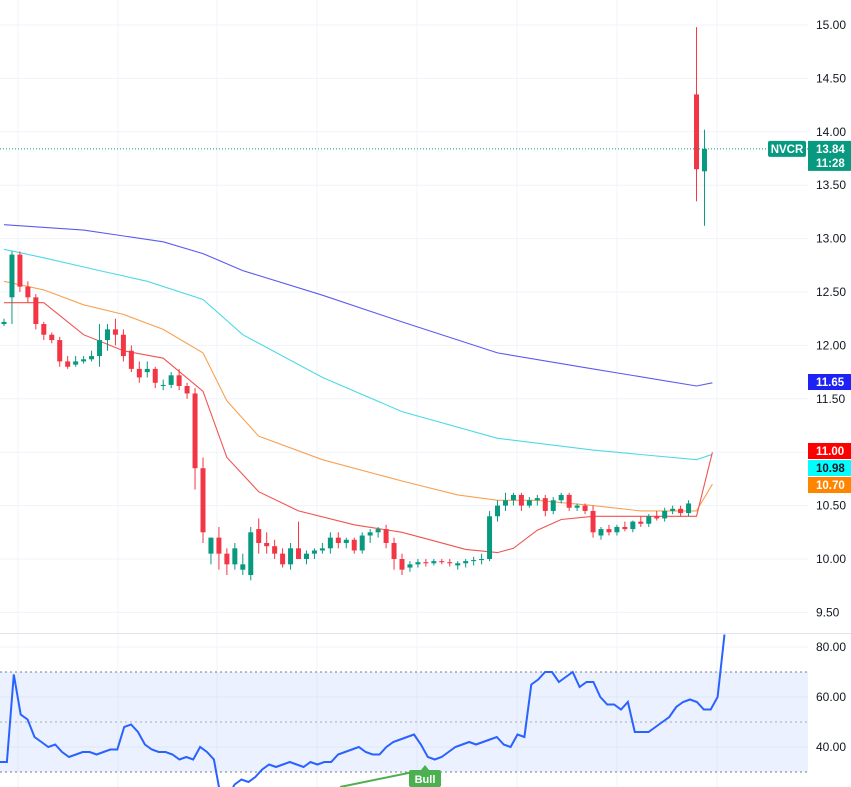 The width and height of the screenshot is (851, 787). I want to click on bull-label-text: Bull, so click(425, 780).